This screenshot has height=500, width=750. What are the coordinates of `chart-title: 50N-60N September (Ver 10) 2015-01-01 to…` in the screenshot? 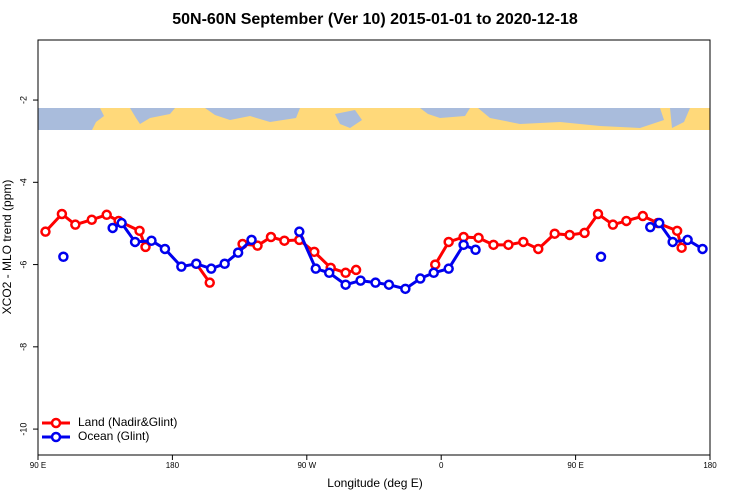 It's located at (375, 19).